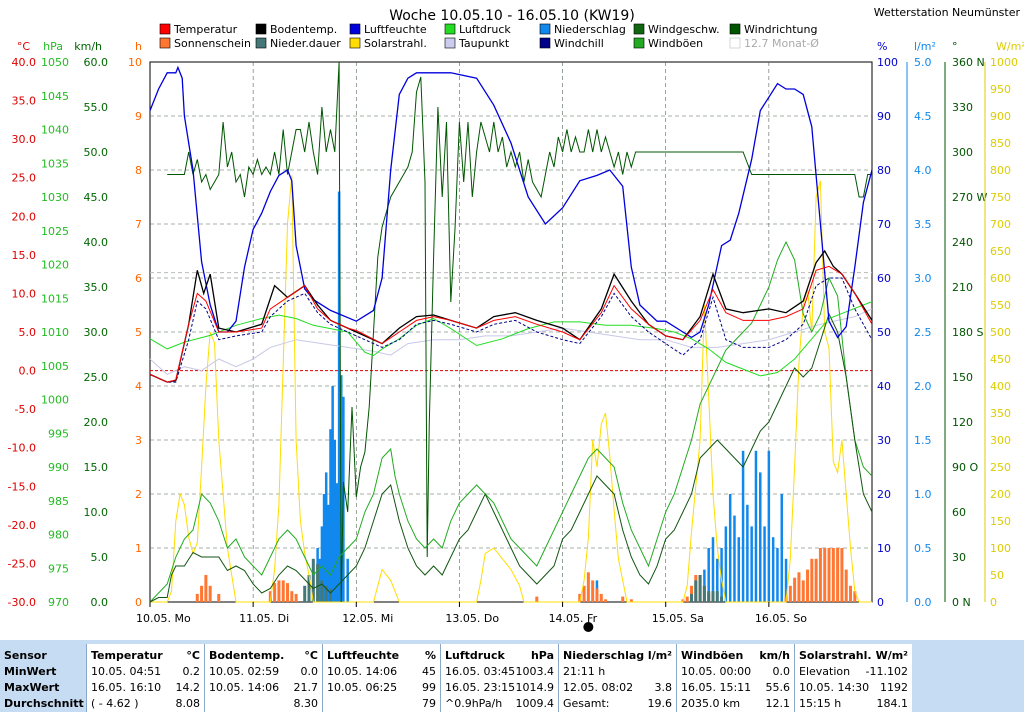 Image resolution: width=1024 pixels, height=712 pixels. Describe the element at coordinates (1000, 548) in the screenshot. I see `right-axis-tick-3-18: 100` at that location.